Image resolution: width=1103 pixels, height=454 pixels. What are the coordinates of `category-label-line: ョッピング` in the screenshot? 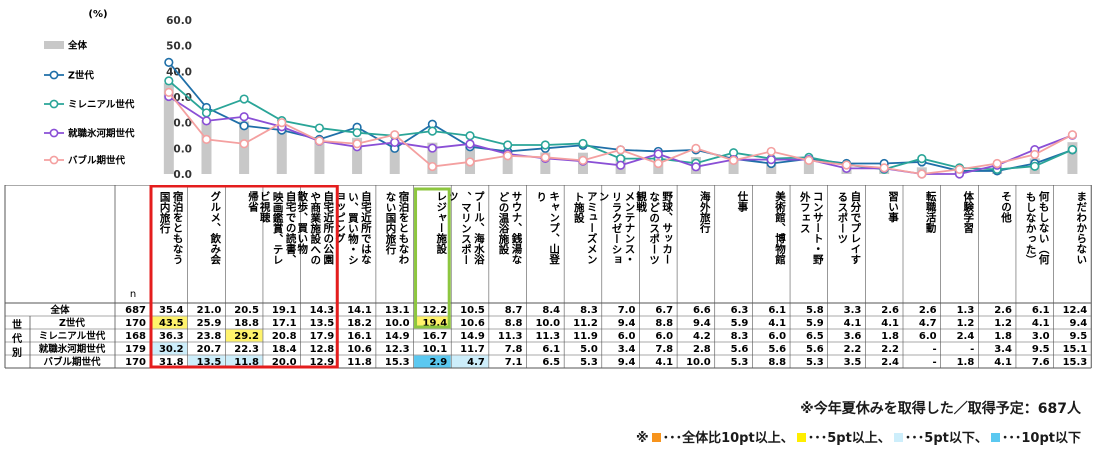 It's located at (340, 217).